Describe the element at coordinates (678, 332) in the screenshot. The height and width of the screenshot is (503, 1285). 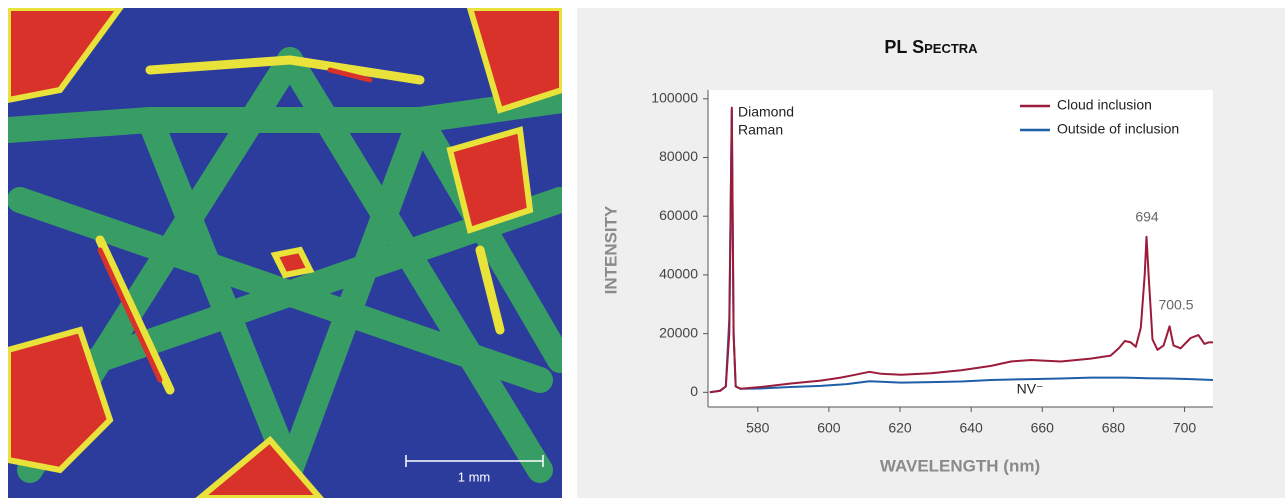
I see `y-tick-label: 20000` at that location.